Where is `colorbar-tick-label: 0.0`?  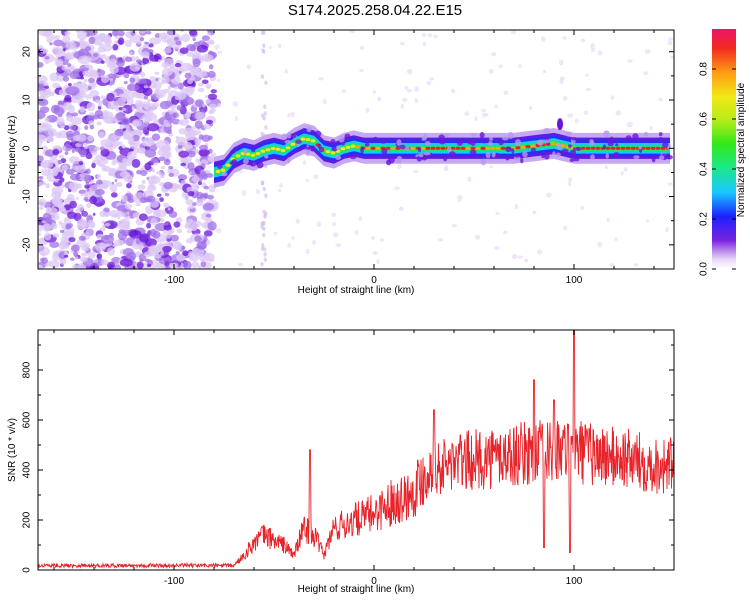 colorbar-tick-label: 0.0 is located at coordinates (704, 269).